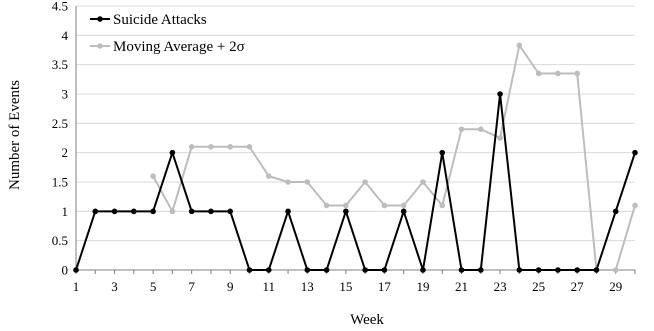 The height and width of the screenshot is (331, 654). Describe the element at coordinates (65, 94) in the screenshot. I see `y-tick-label: 3` at that location.